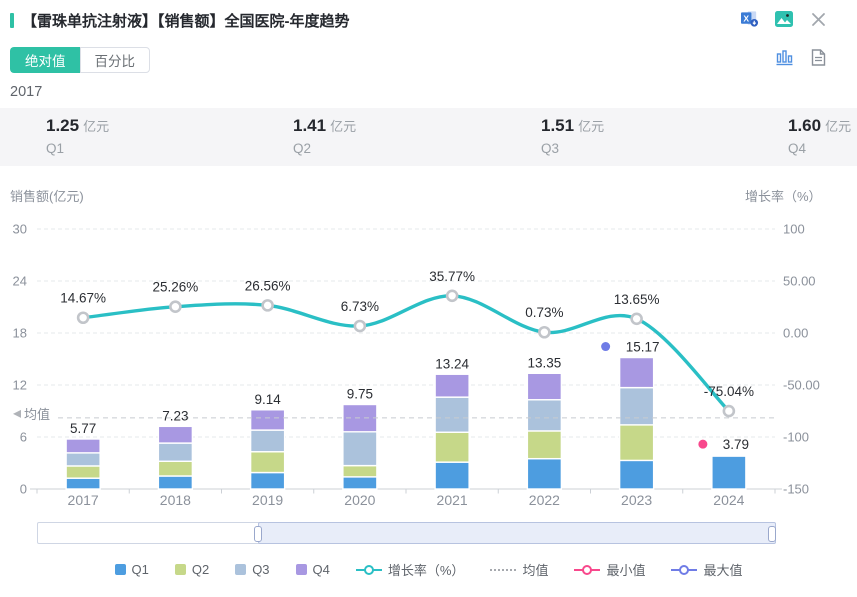 This screenshot has width=857, height=597. Describe the element at coordinates (343, 126) in the screenshot. I see `stat-q2-unit: 亿元` at that location.